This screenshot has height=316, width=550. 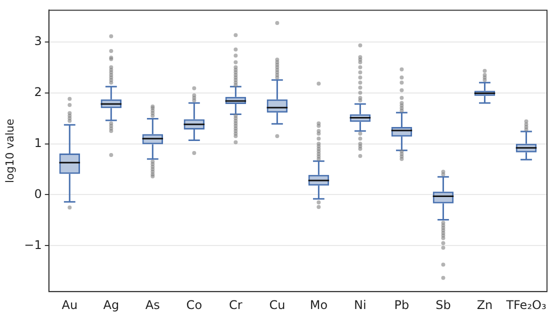 What do you see at coordinates (402, 305) in the screenshot?
I see `x-tick-label: Pb` at bounding box center [402, 305].